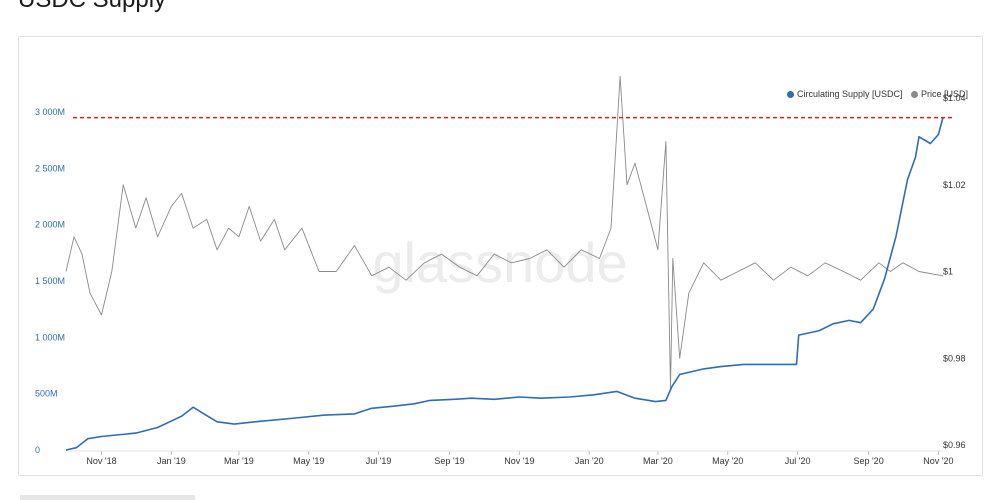  What do you see at coordinates (107, 497) in the screenshot?
I see `footer-text-strip` at bounding box center [107, 497].